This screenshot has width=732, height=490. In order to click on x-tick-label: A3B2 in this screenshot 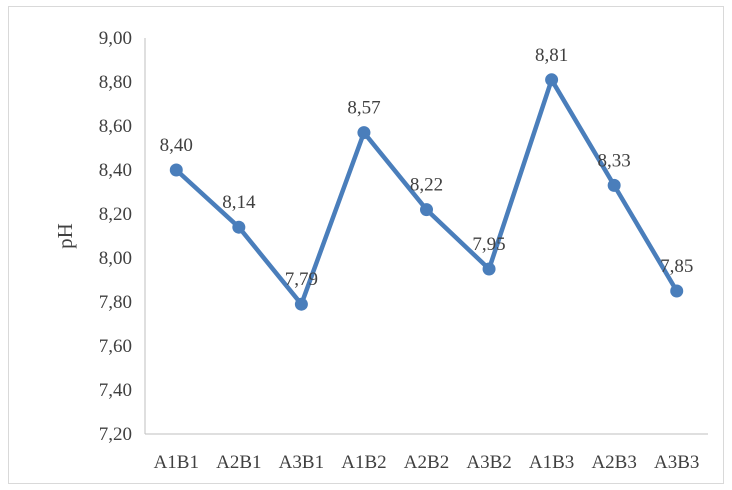, I will do `click(488, 462)`.